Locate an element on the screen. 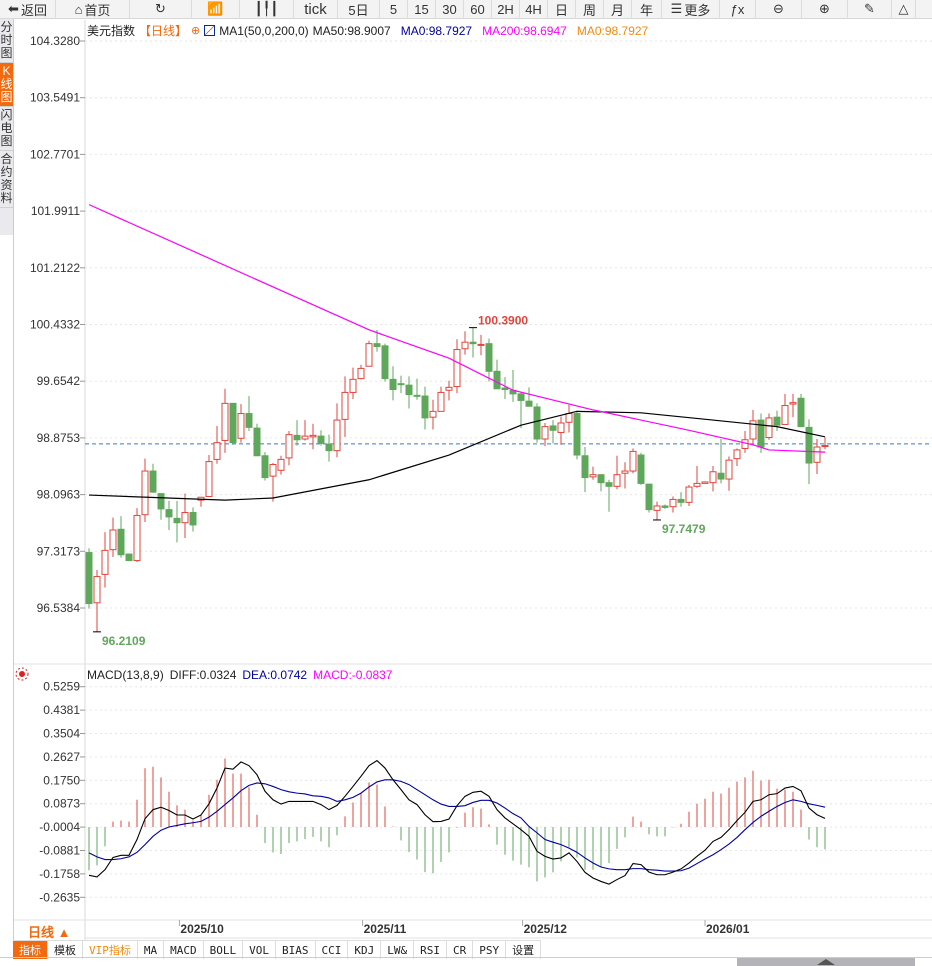 This screenshot has height=966, width=932. toolbar-button-60: 60 is located at coordinates (478, 9).